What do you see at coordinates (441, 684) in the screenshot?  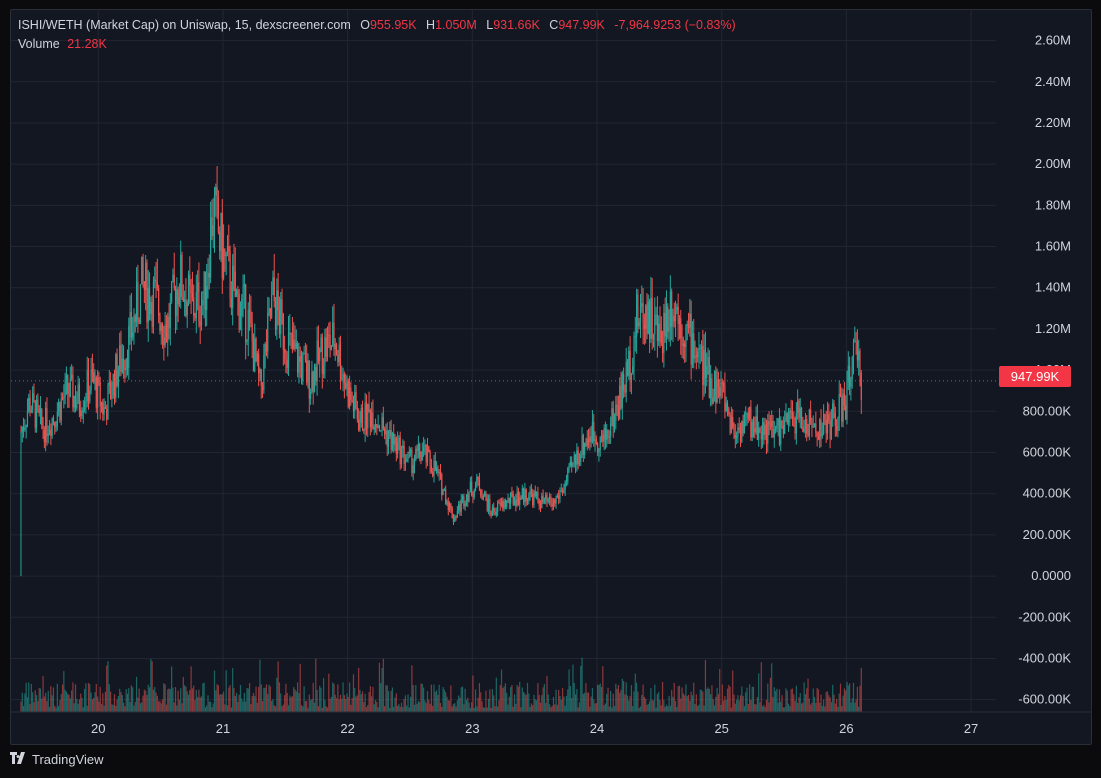 I see `volume-bars` at bounding box center [441, 684].